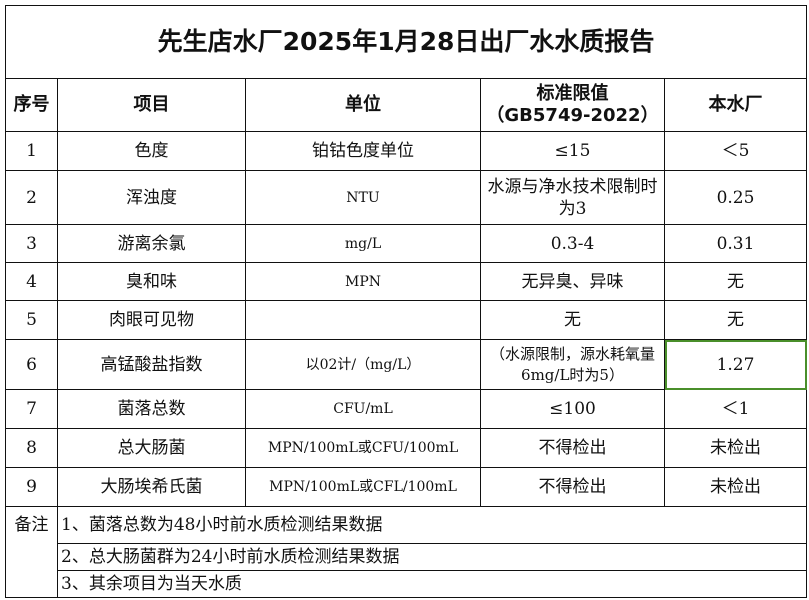  What do you see at coordinates (31, 320) in the screenshot?
I see `cell-index: 5` at bounding box center [31, 320].